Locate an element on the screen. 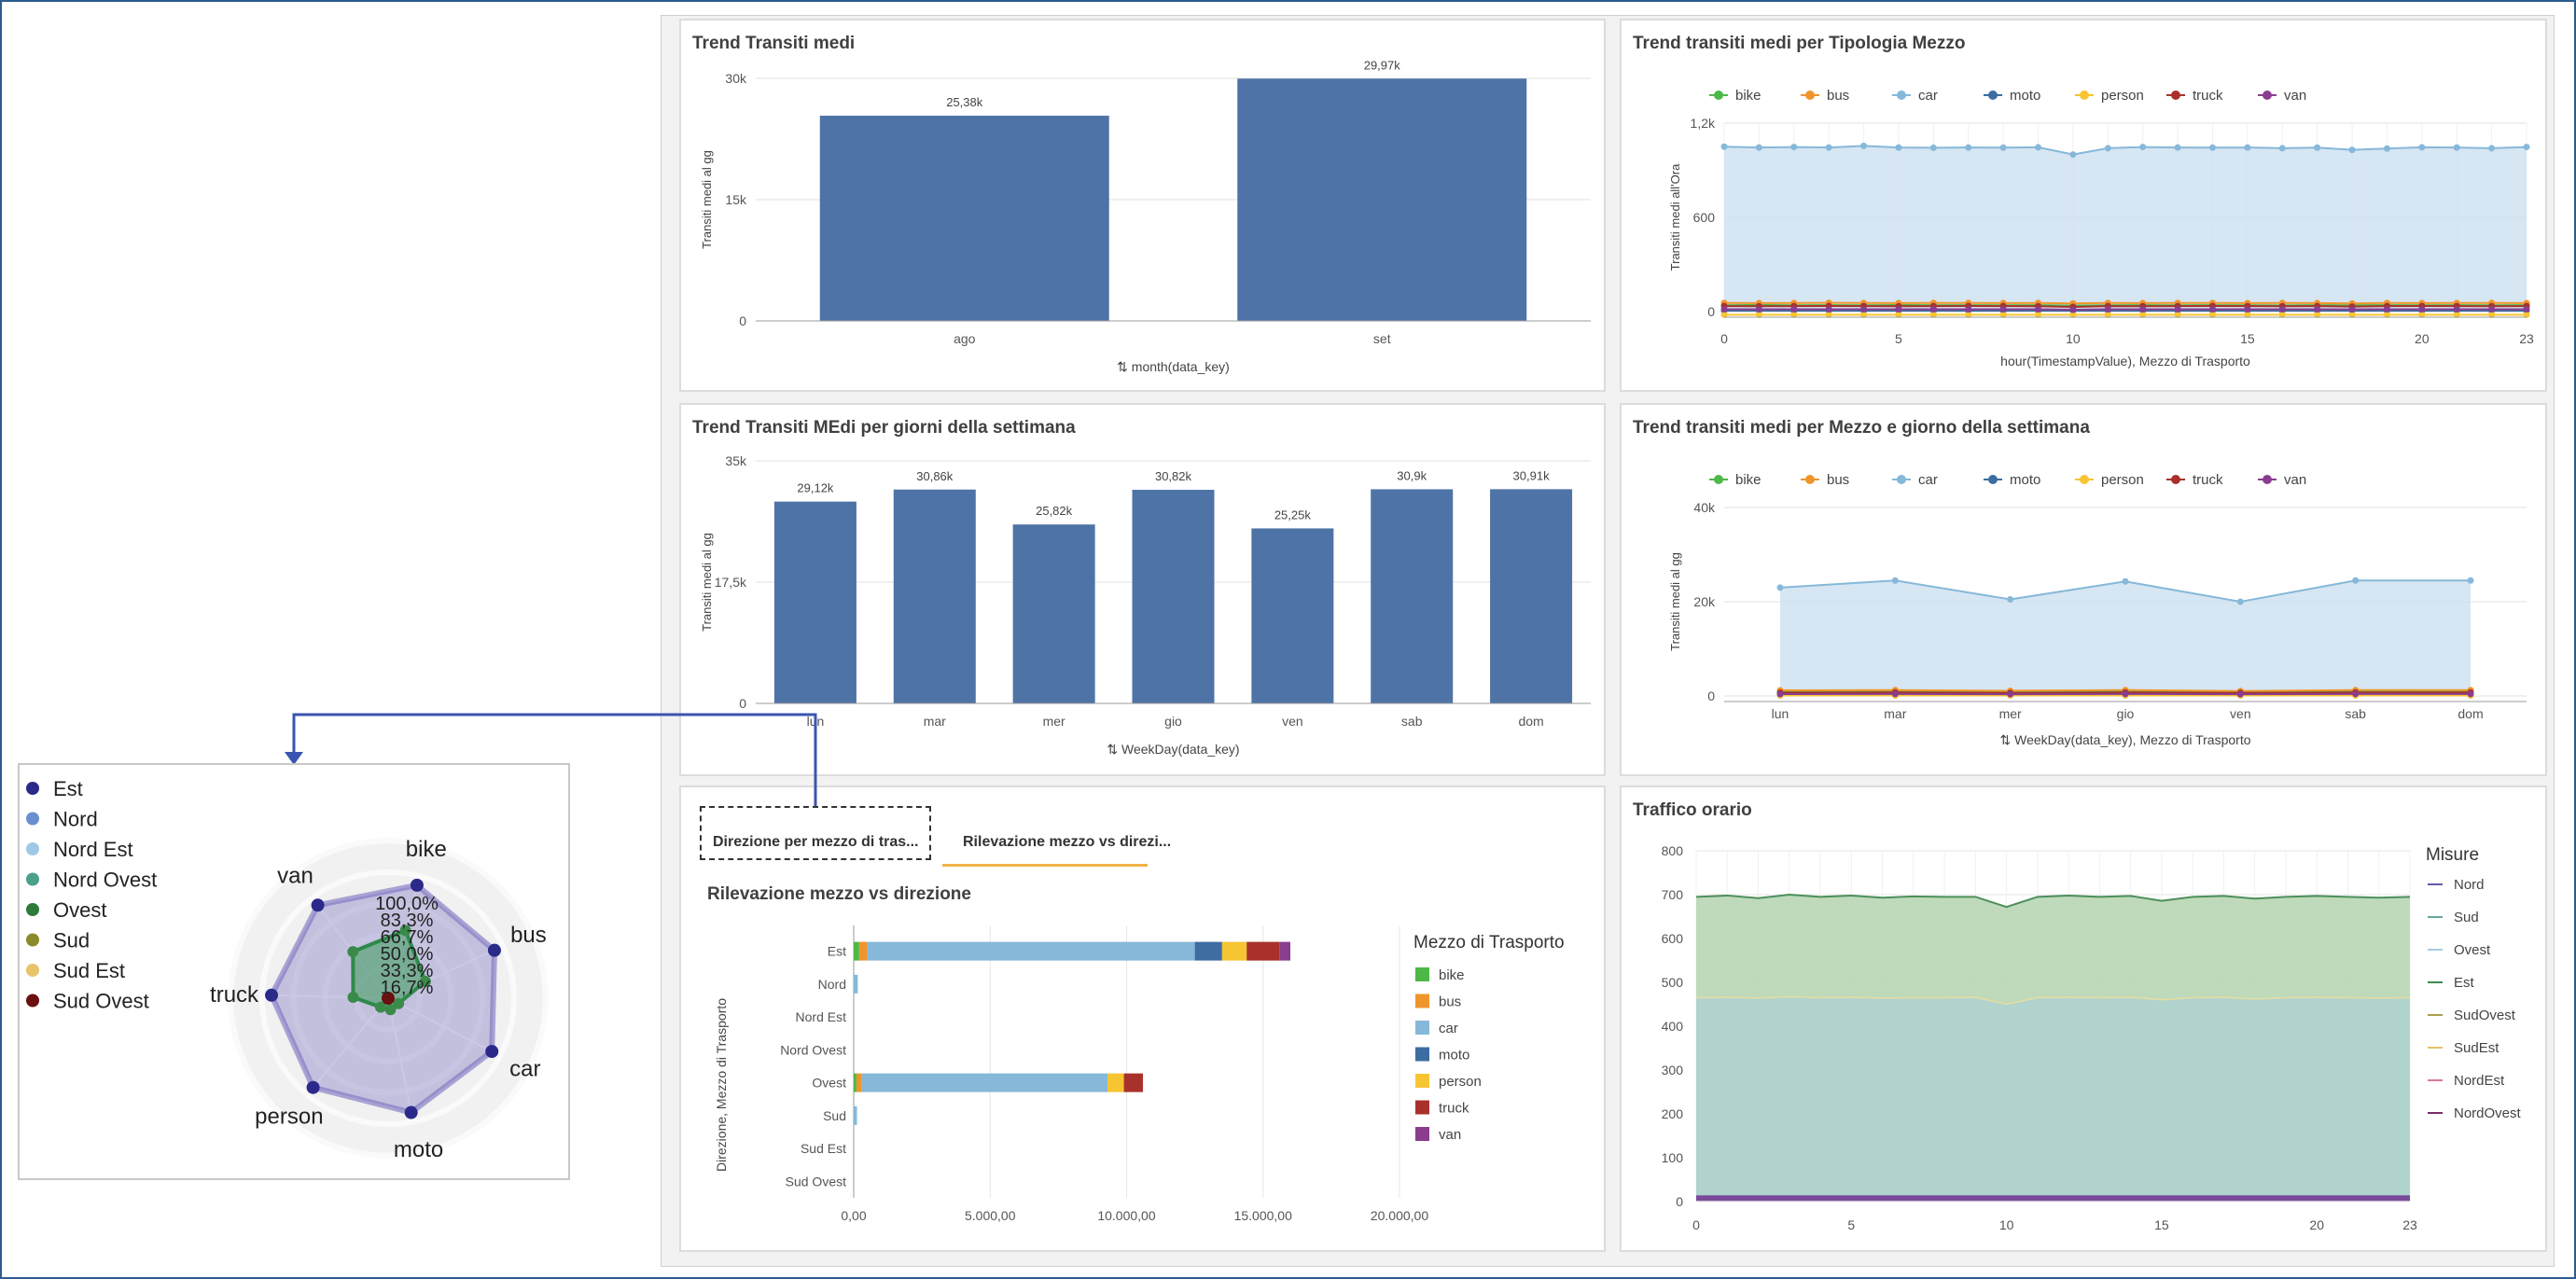 Image resolution: width=2576 pixels, height=1279 pixels. radar-axis-label: person is located at coordinates (289, 1116).